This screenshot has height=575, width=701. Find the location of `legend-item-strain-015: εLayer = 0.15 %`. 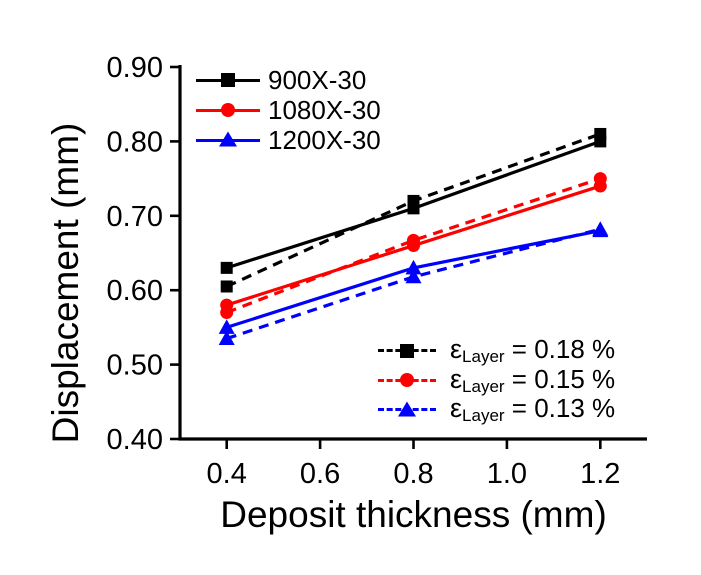

legend-item-strain-015: εLayer = 0.15 % is located at coordinates (496, 380).